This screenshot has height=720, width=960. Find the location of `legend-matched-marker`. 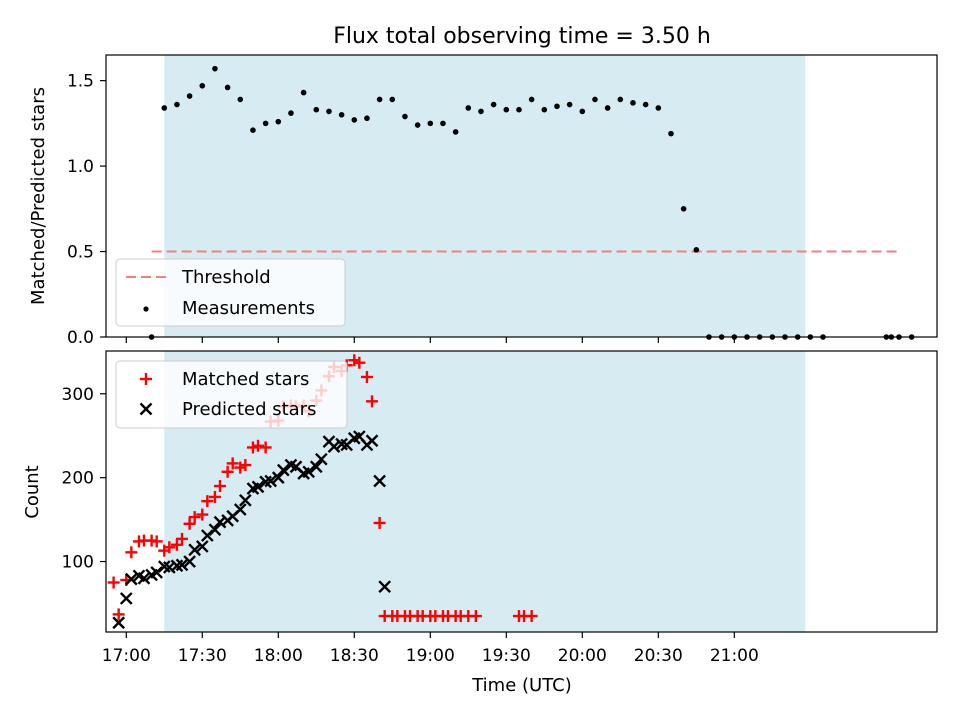

legend-matched-marker is located at coordinates (146, 379).